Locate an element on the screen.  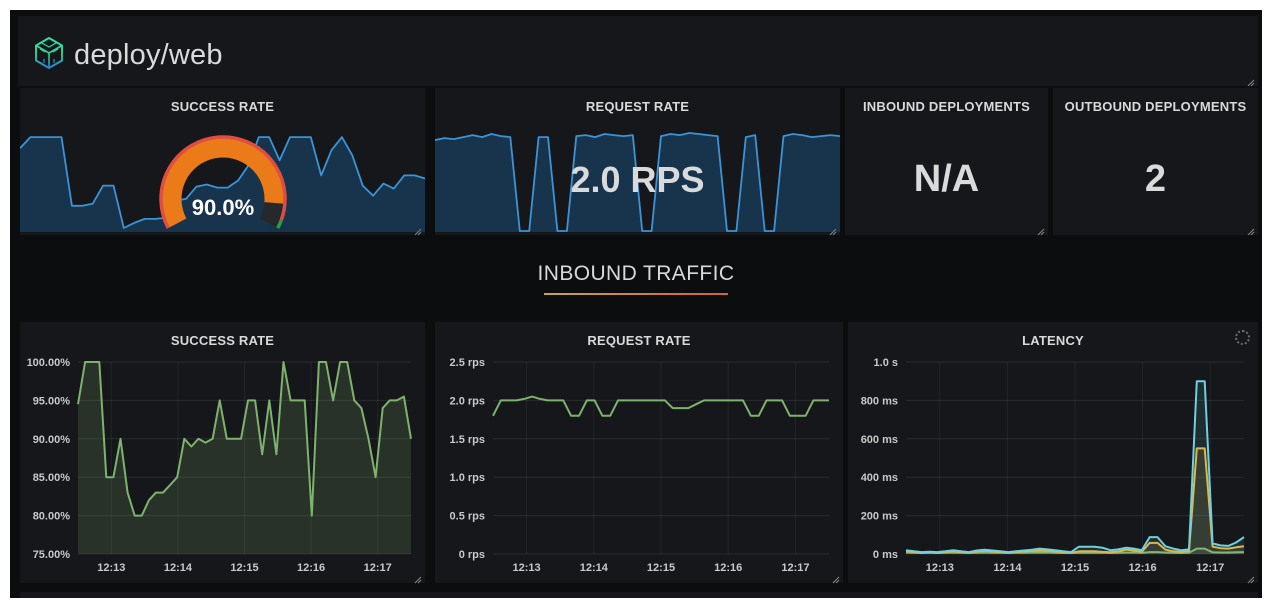
outbound-deployments-value: 2 is located at coordinates (1155, 179).